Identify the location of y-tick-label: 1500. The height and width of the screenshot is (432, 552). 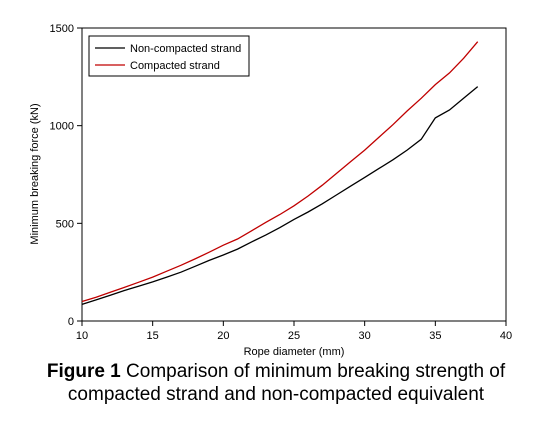
(62, 29).